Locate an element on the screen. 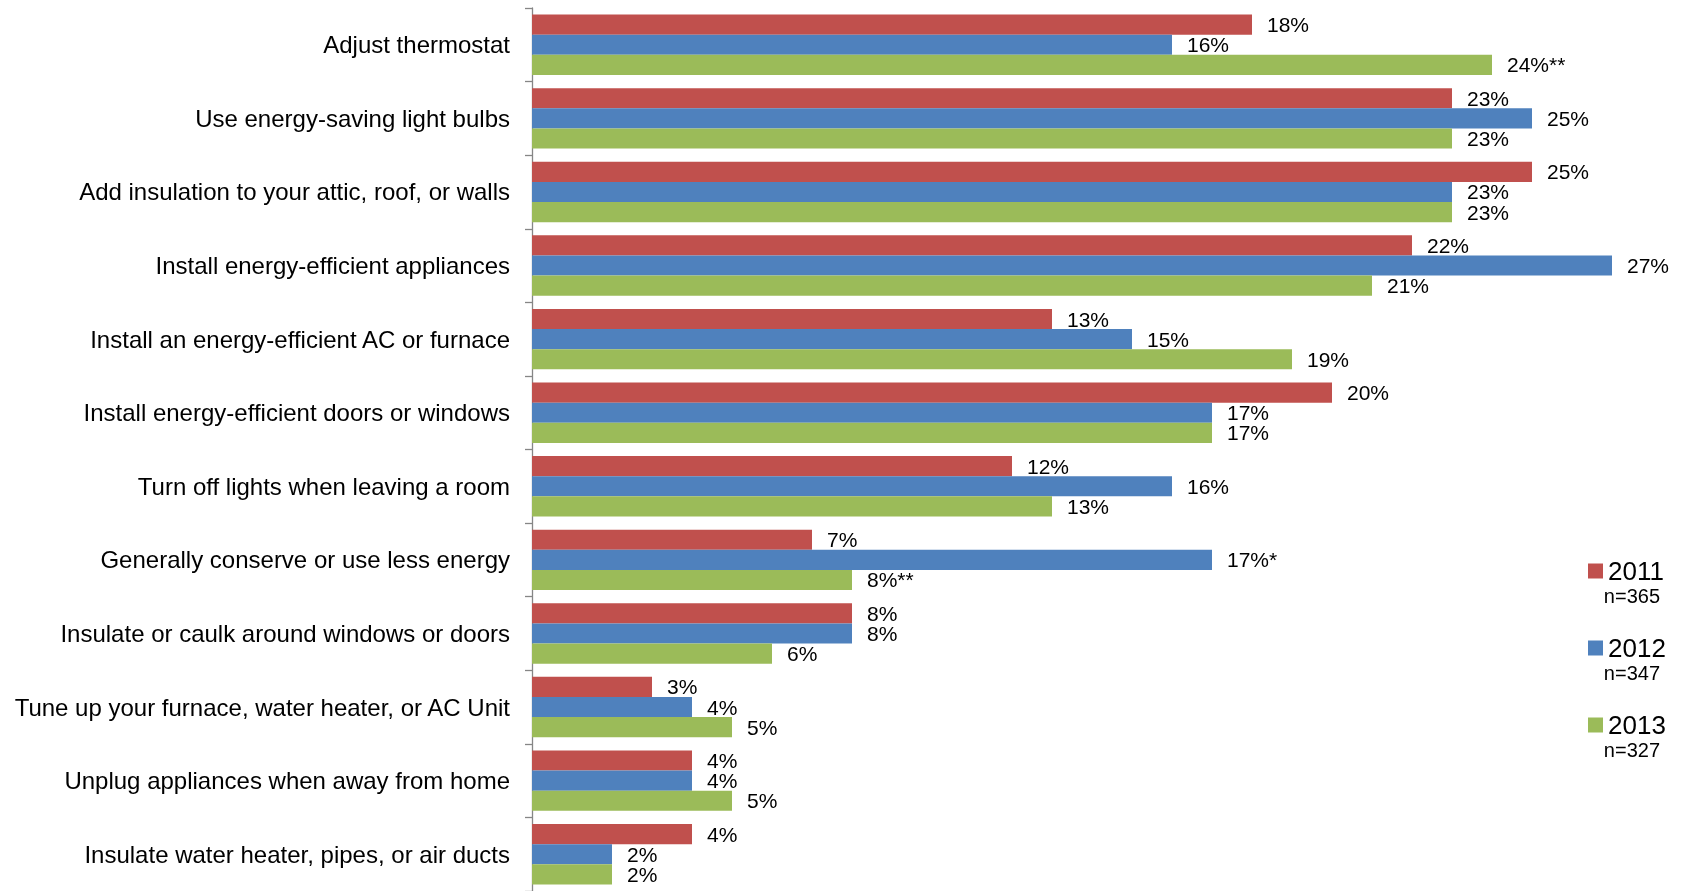  annotation: n=365 is located at coordinates (1631, 596).